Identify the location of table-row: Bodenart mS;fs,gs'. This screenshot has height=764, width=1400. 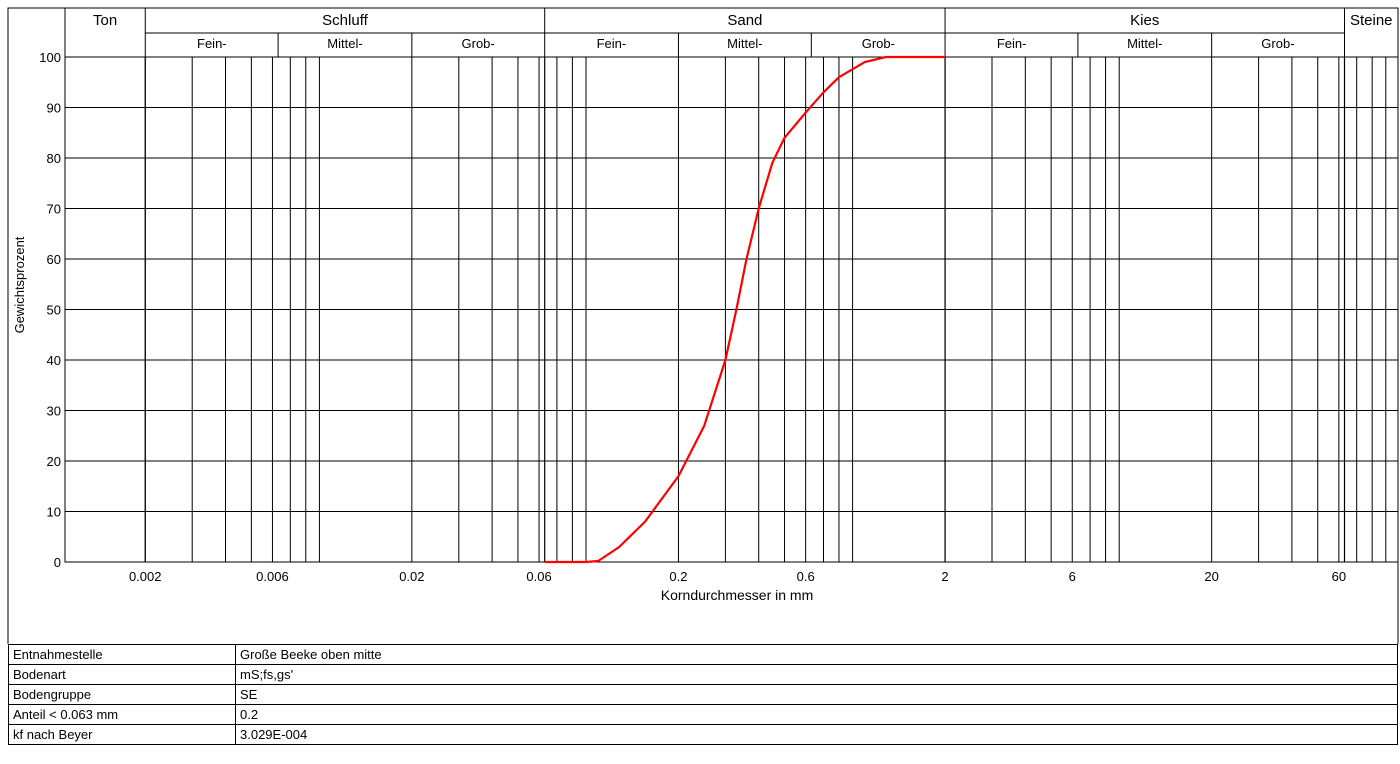
(703, 674).